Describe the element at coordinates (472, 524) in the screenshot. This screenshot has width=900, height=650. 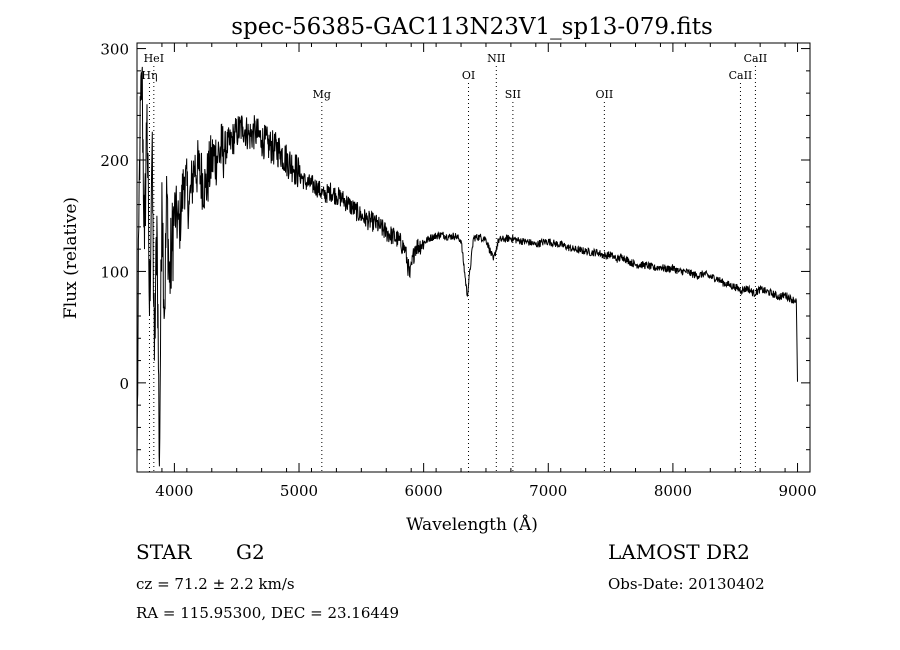
I see `x-axis-label: Wavelength (Å)` at that location.